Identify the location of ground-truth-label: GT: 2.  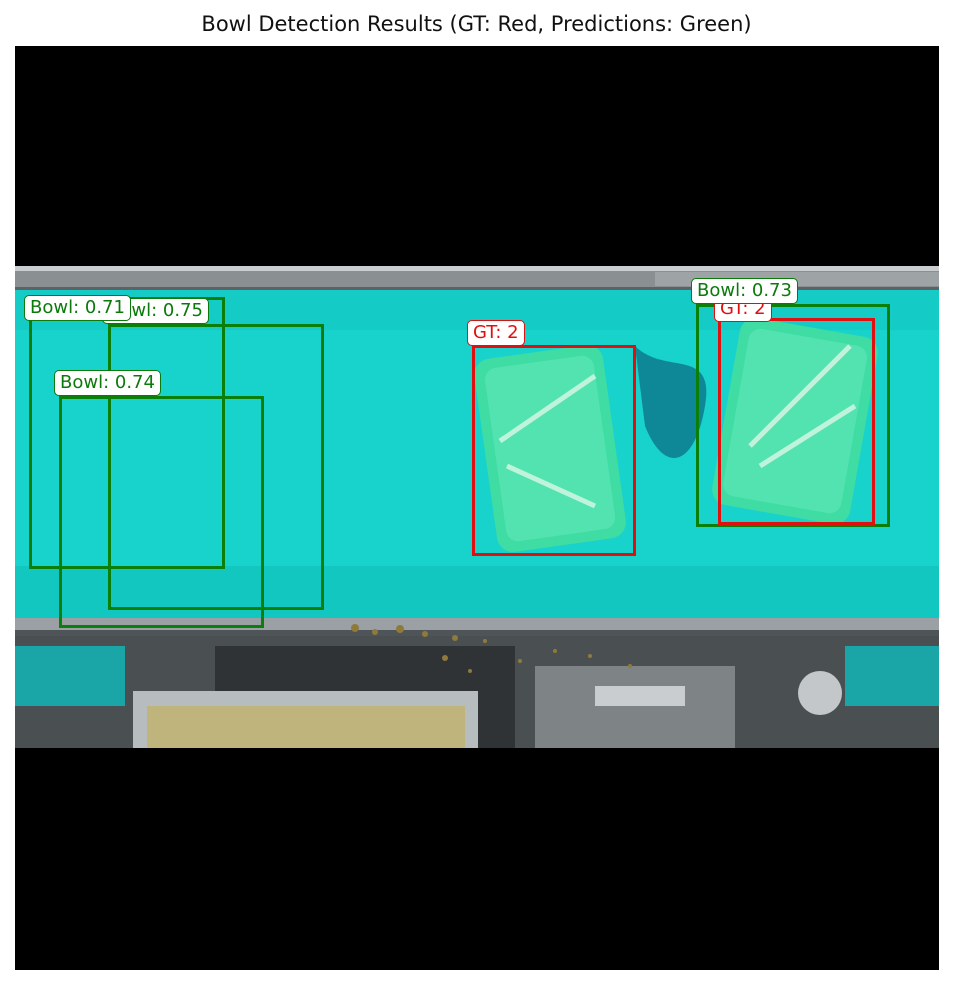
(496, 333).